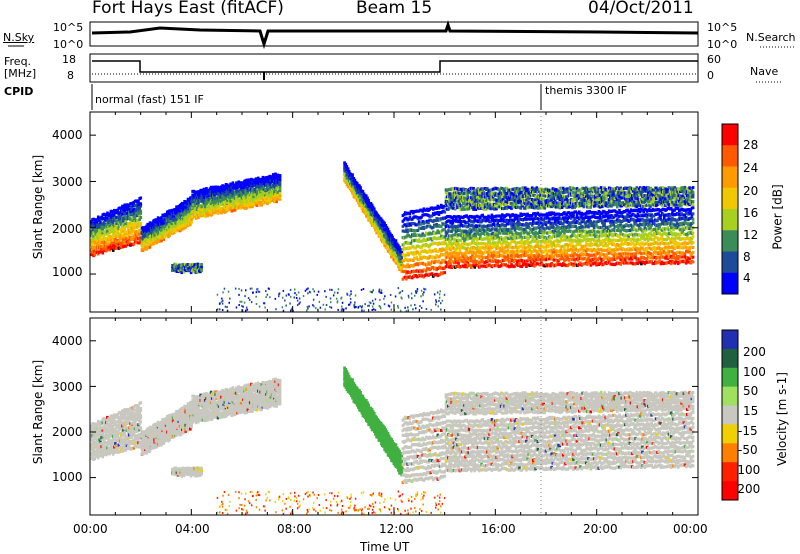 The image size is (800, 554). I want to click on time-tick-6: 00:00, so click(690, 529).